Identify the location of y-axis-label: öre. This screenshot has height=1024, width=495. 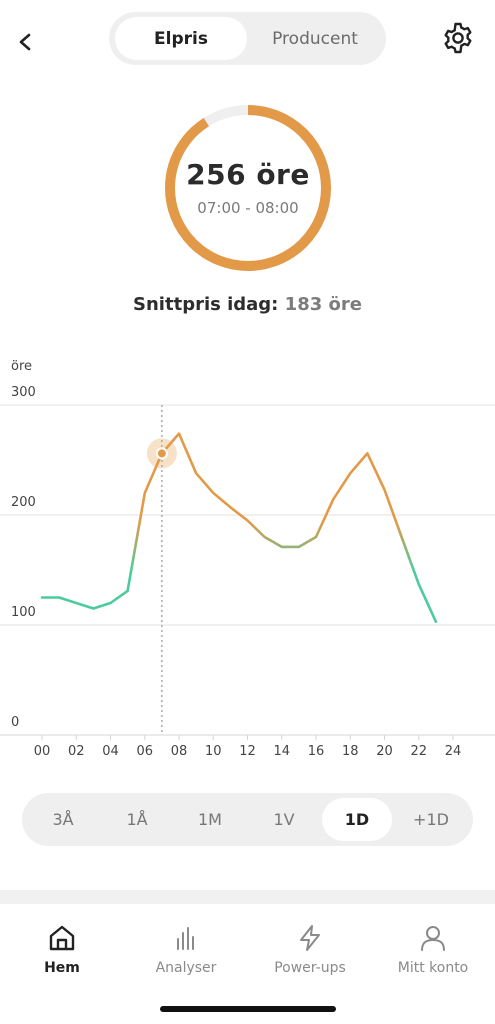
(21, 366).